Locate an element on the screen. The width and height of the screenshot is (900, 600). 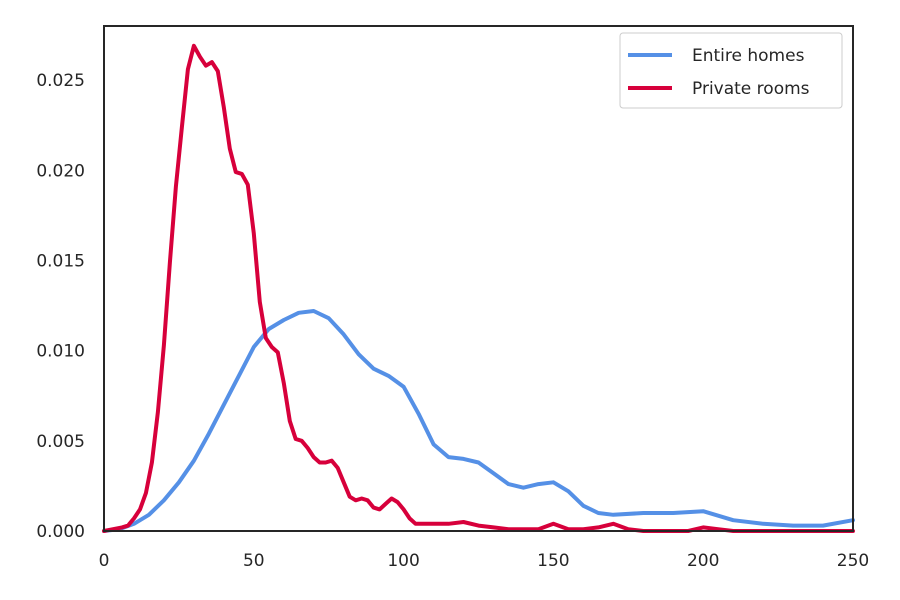
x-tick-label: 250 is located at coordinates (853, 561).